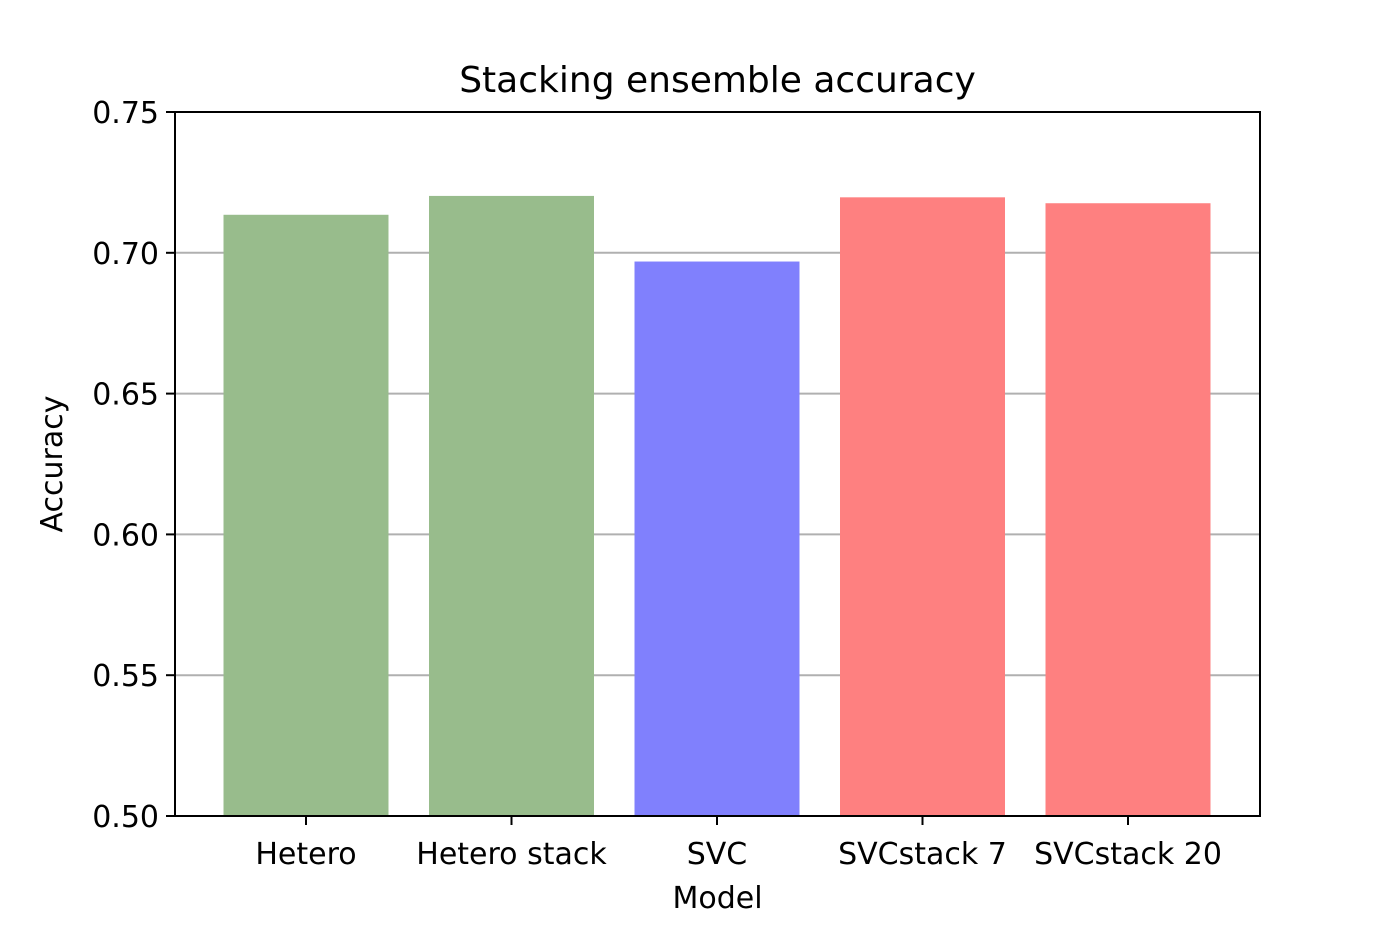 The image size is (1400, 933). I want to click on bar-hetero-stack, so click(511, 505).